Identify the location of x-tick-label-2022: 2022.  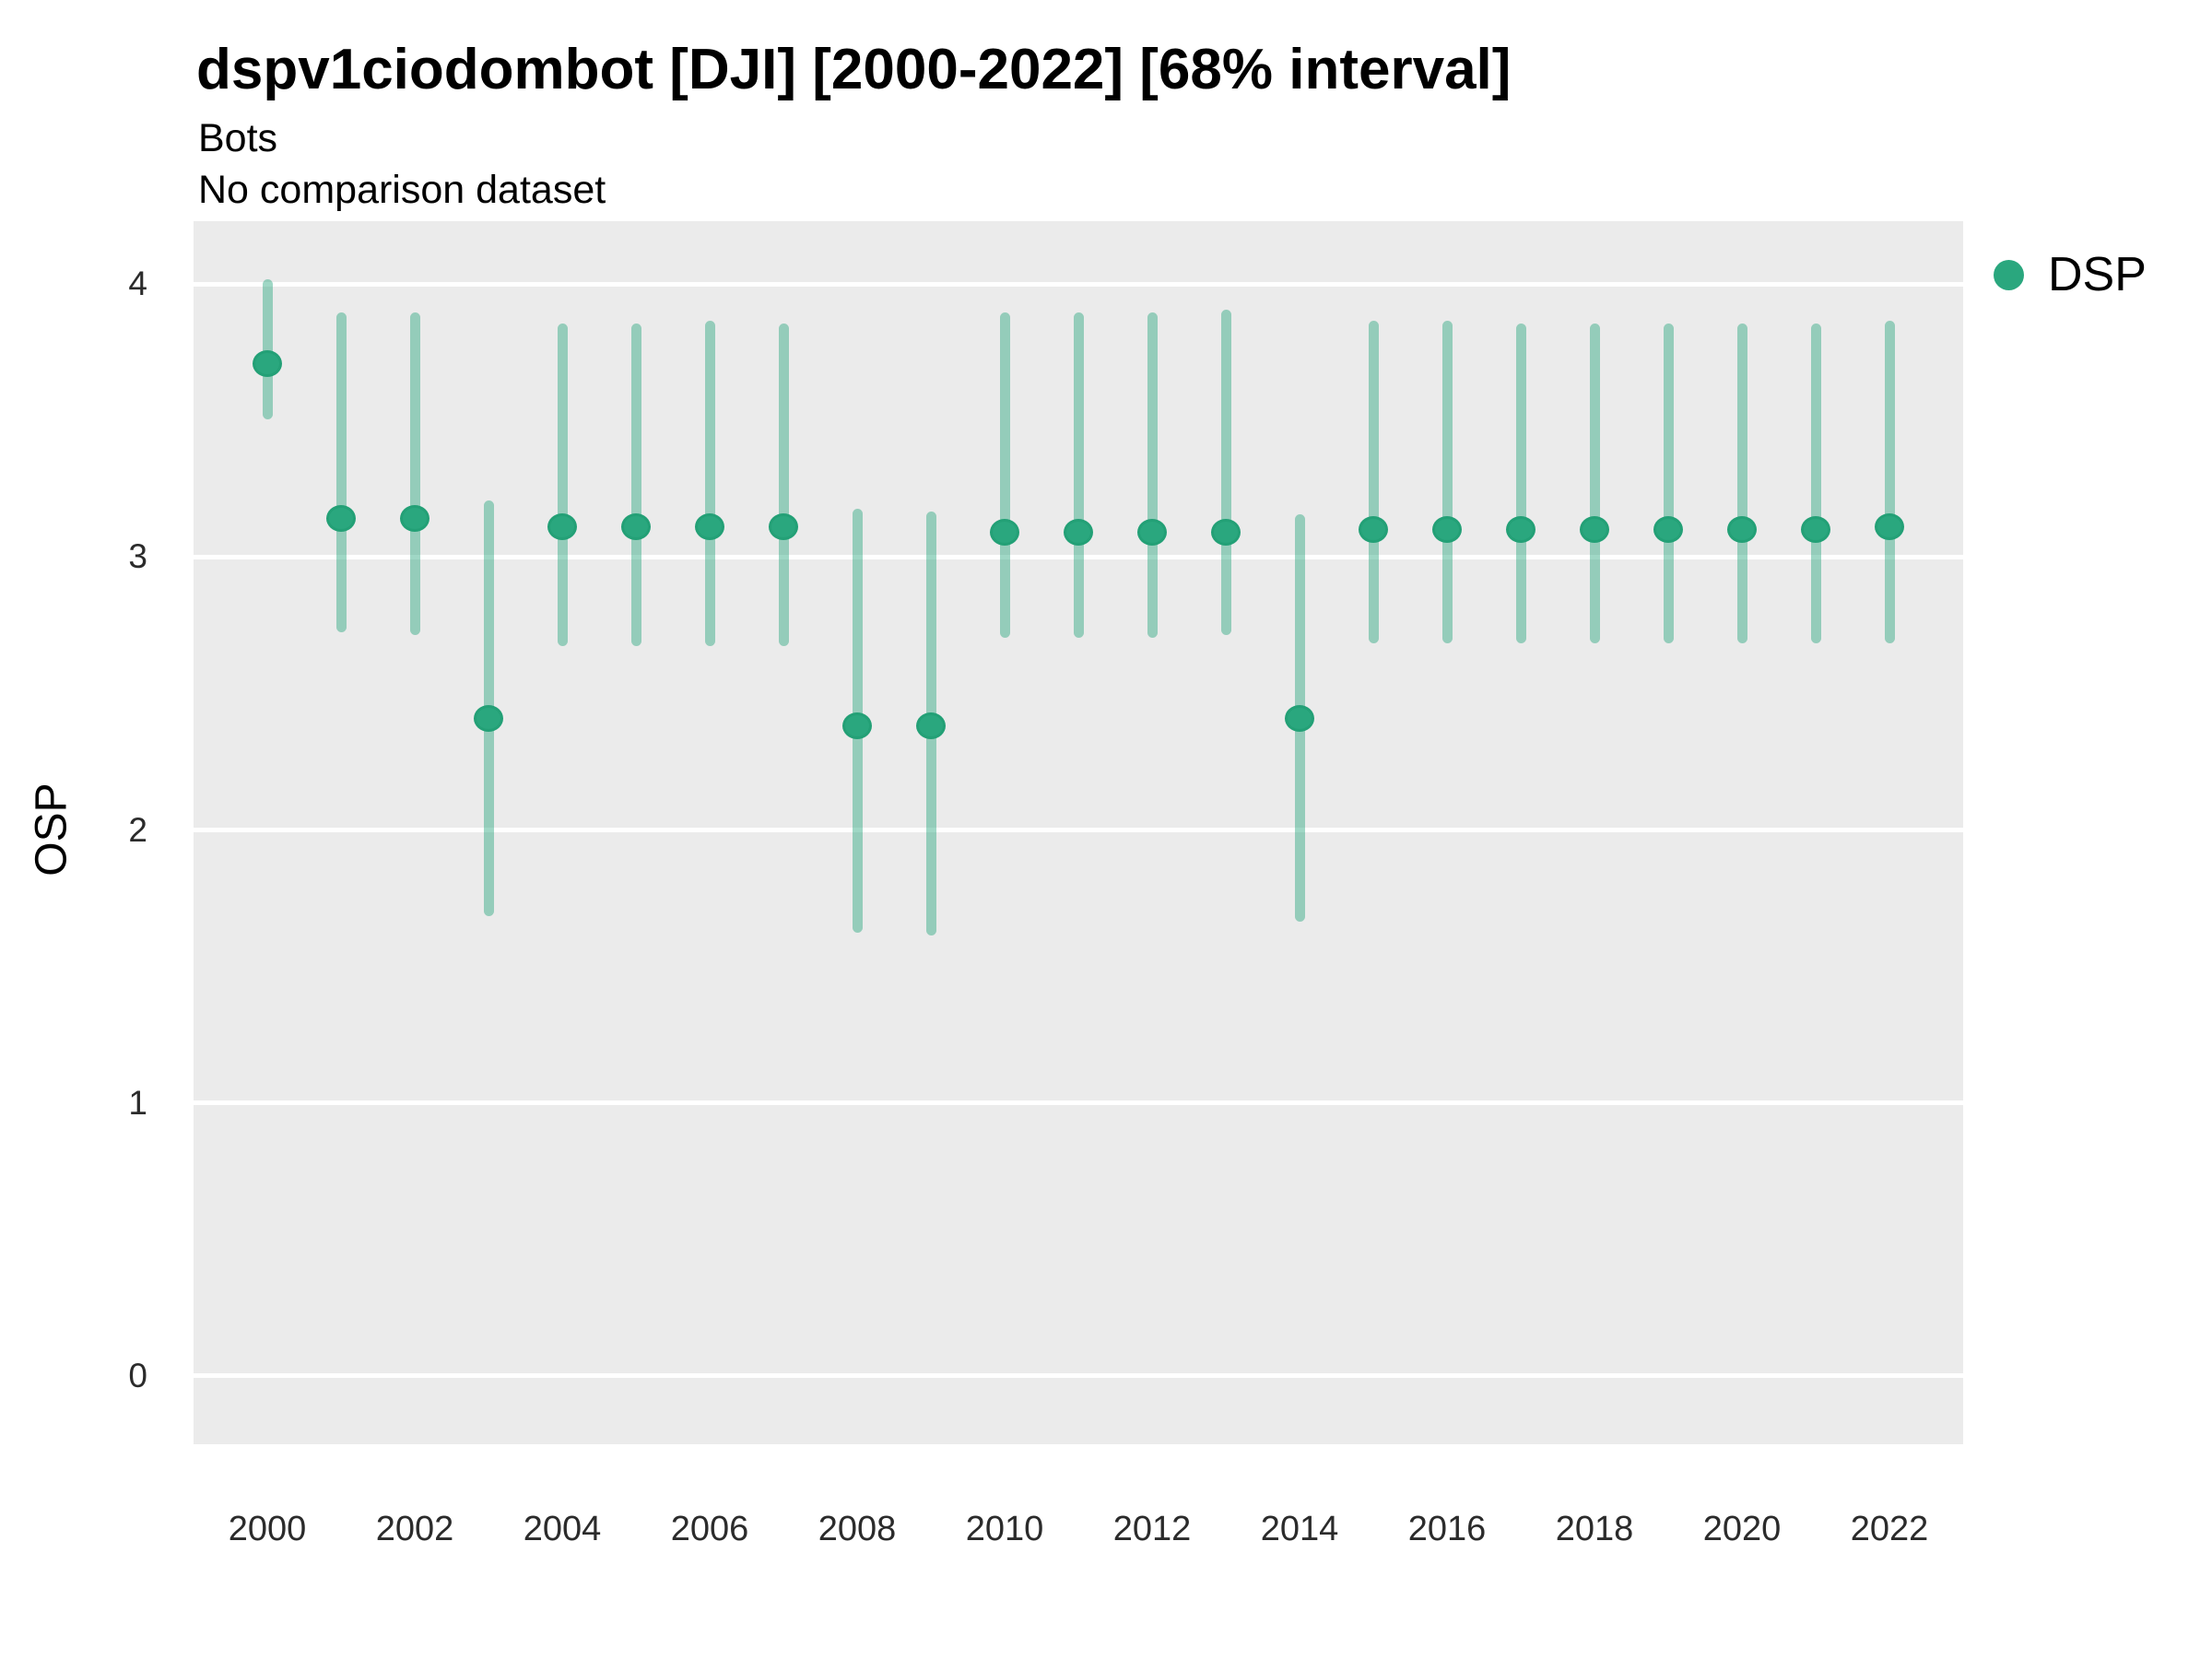
(1889, 1529).